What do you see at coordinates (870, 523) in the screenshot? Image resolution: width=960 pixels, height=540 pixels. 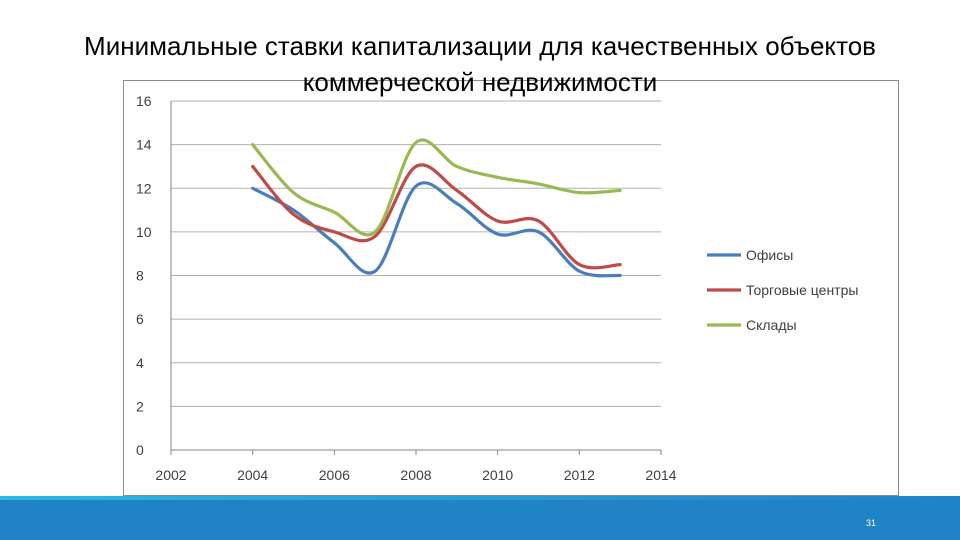 I see `slide-number: 31` at bounding box center [870, 523].